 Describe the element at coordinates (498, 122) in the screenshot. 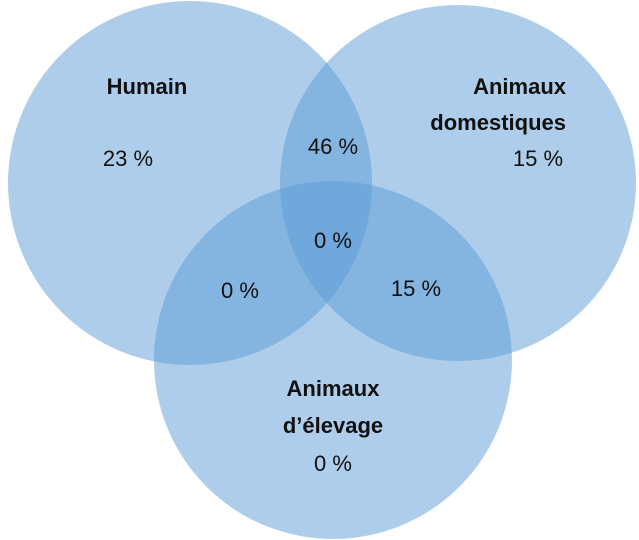

I see `set-label: domestiques` at that location.